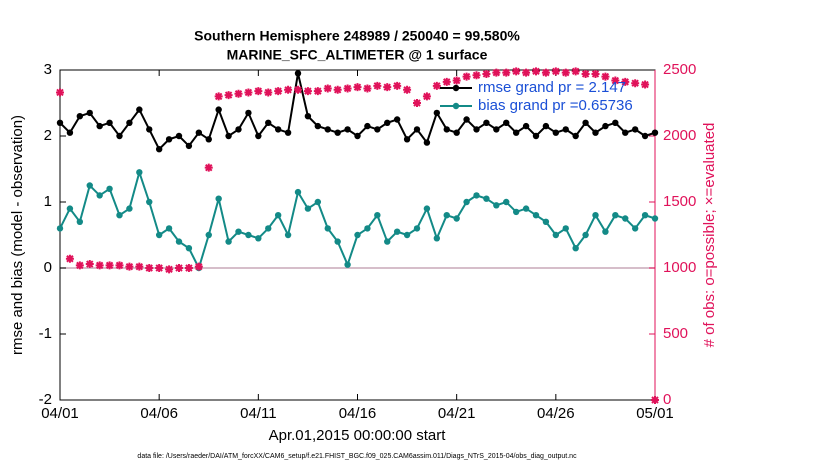 This screenshot has height=470, width=830. I want to click on x-tick-label: 04/21, so click(457, 413).